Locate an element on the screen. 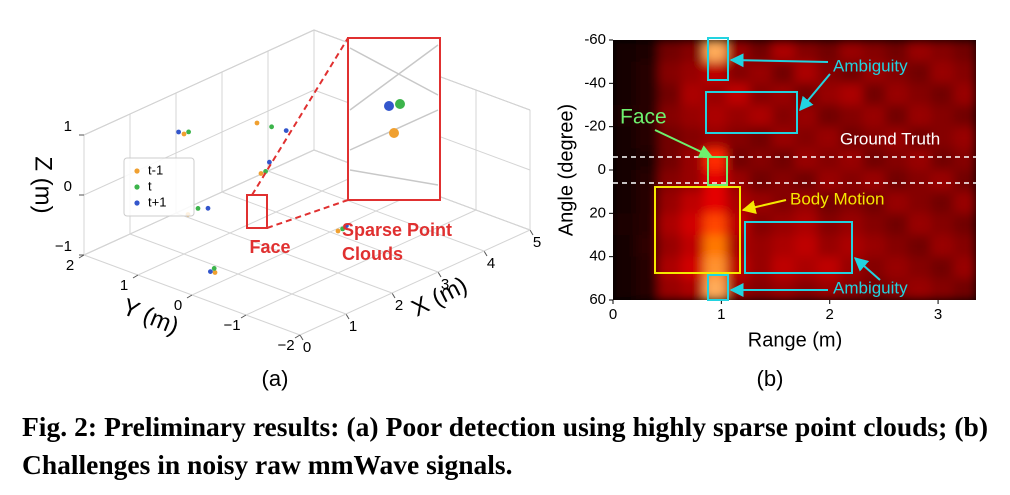 This screenshot has width=1010, height=495. inset-point is located at coordinates (389, 106).